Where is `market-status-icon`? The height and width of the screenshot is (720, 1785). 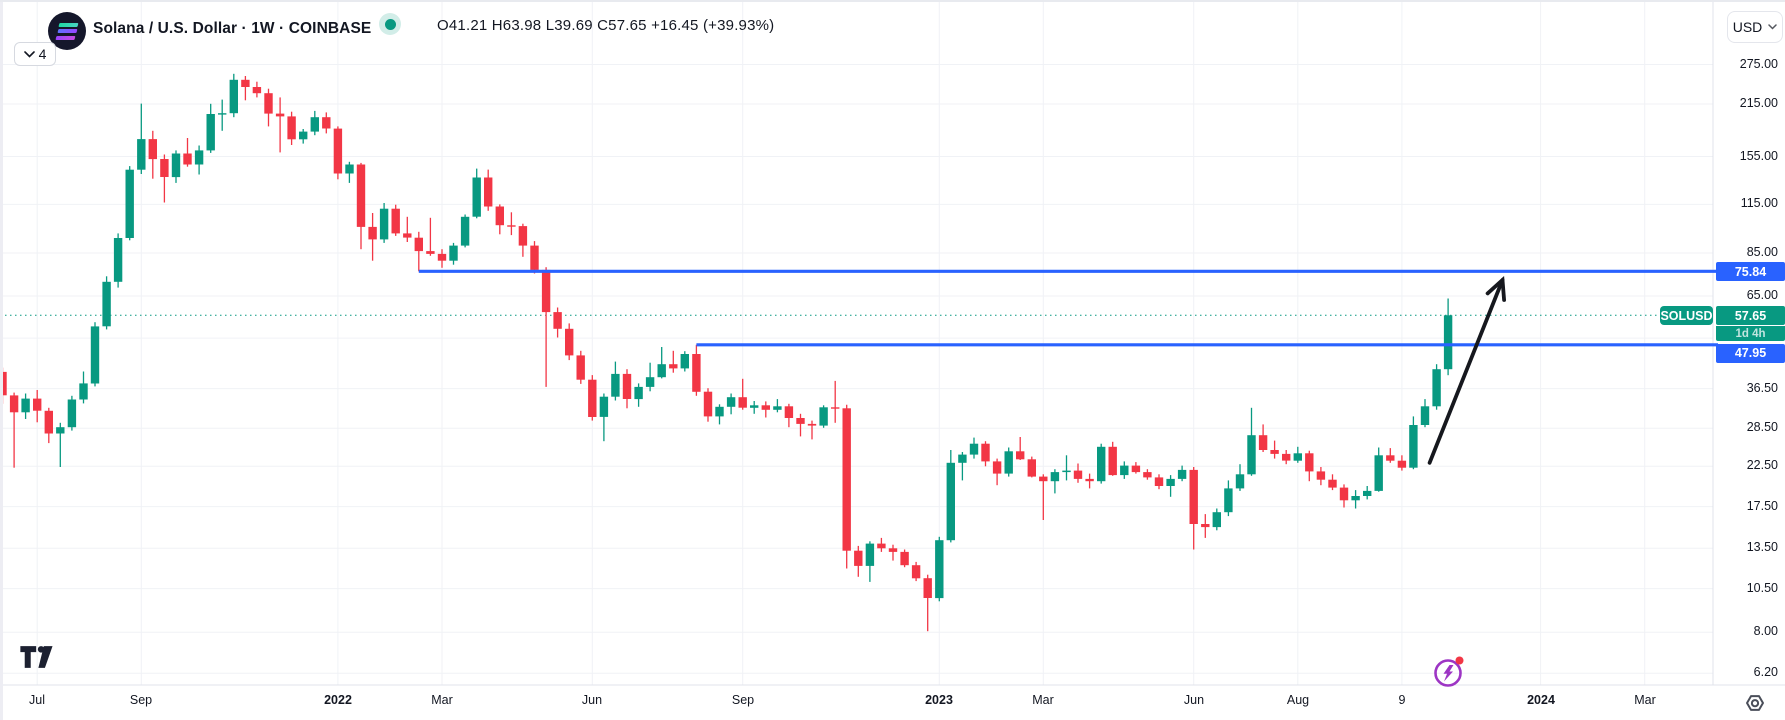 market-status-icon is located at coordinates (390, 24).